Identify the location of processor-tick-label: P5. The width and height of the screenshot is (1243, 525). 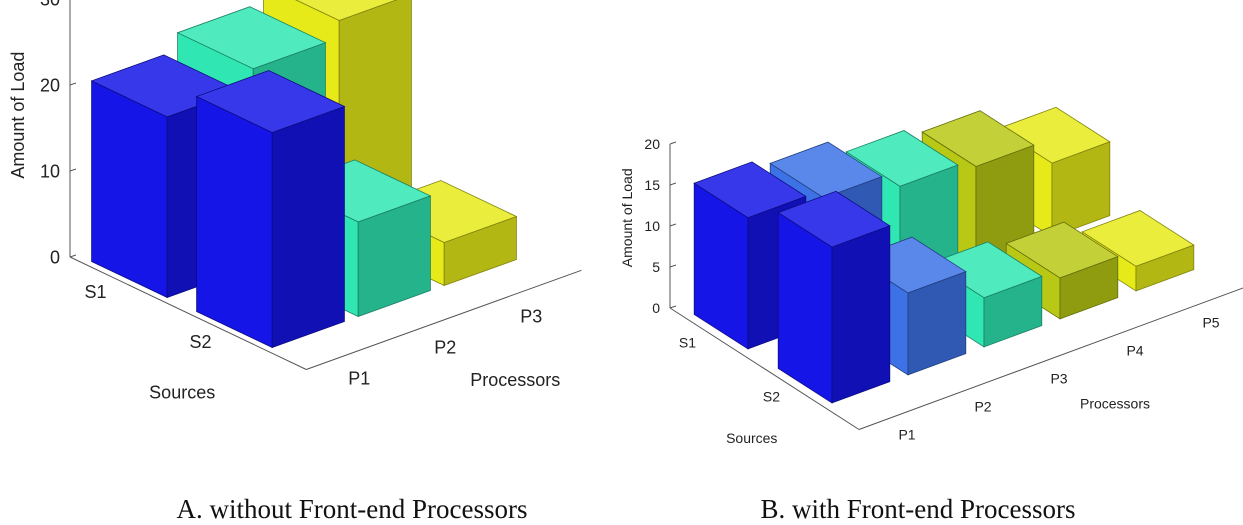
(1210, 322).